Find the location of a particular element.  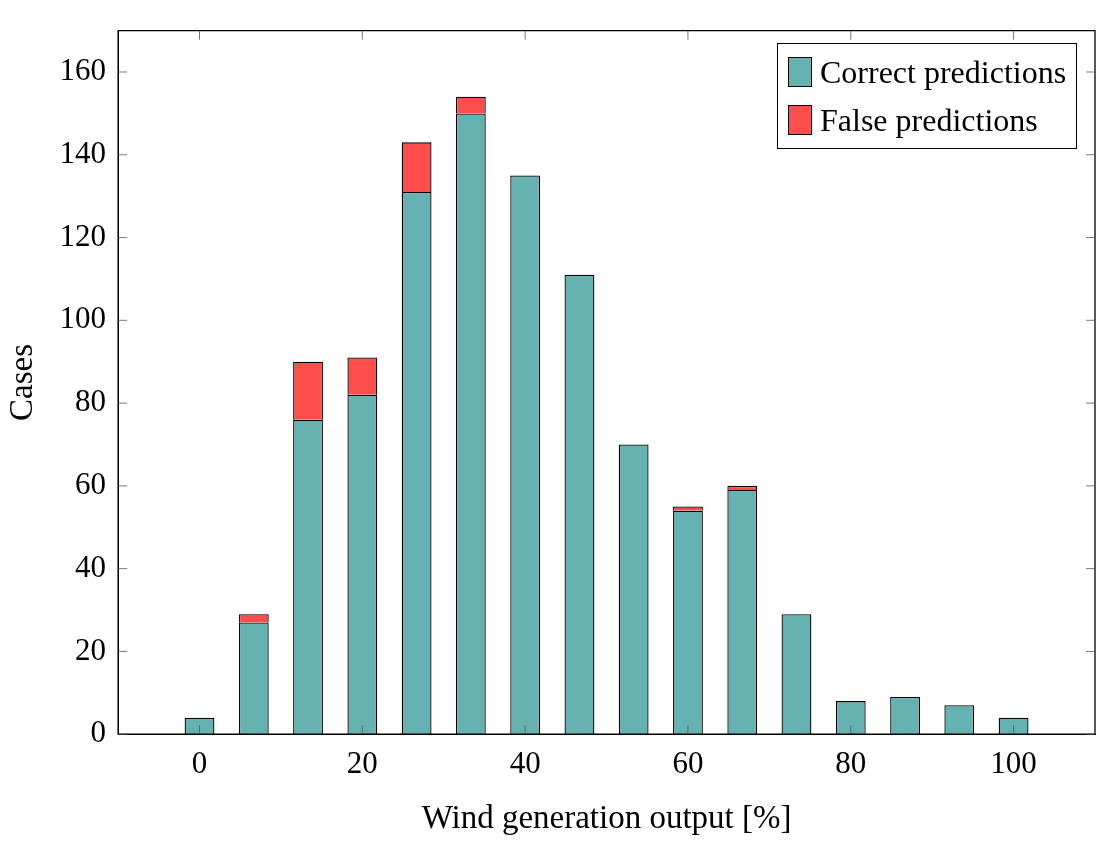

legend-label: False predictions is located at coordinates (929, 120).